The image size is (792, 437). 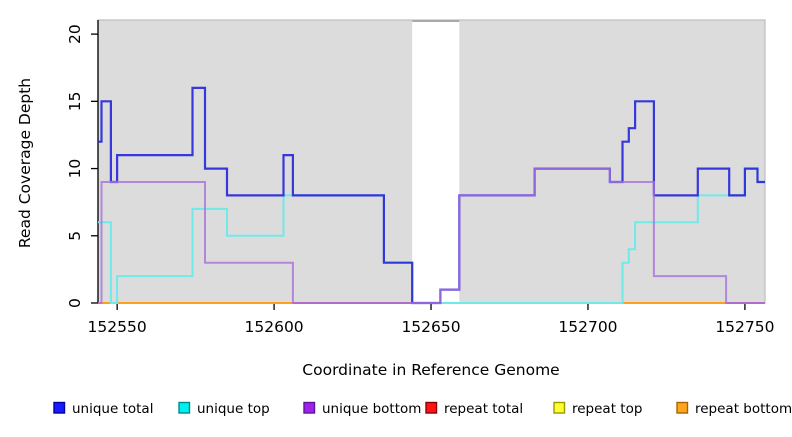 What do you see at coordinates (112, 409) in the screenshot?
I see `legend-label: unique total` at bounding box center [112, 409].